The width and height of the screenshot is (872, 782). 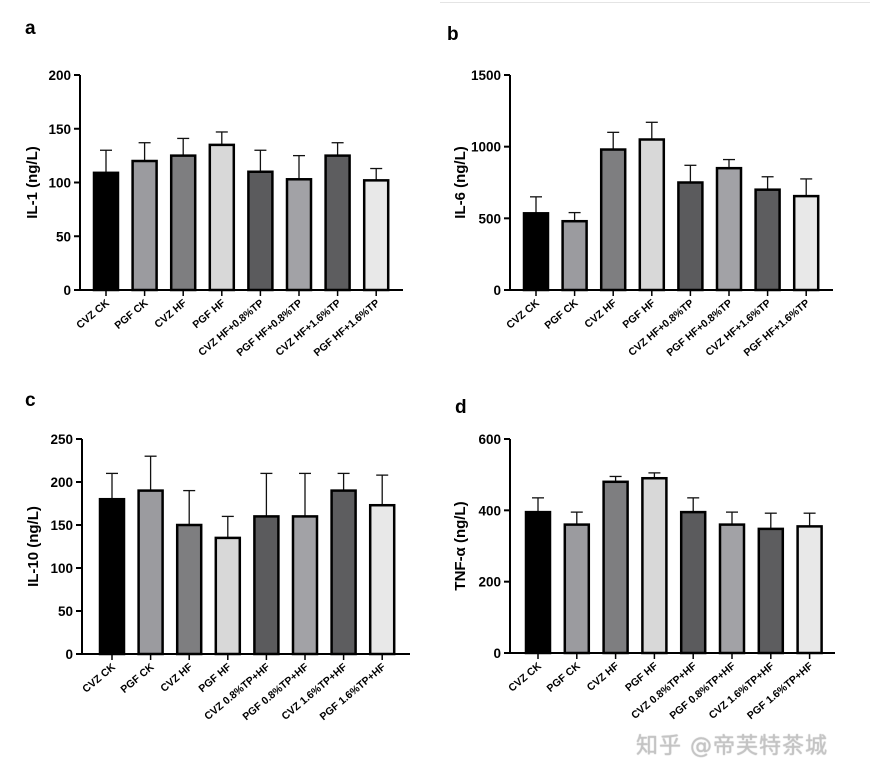 I want to click on watermark: 知乎 @帝芙特茶城, so click(x=732, y=746).